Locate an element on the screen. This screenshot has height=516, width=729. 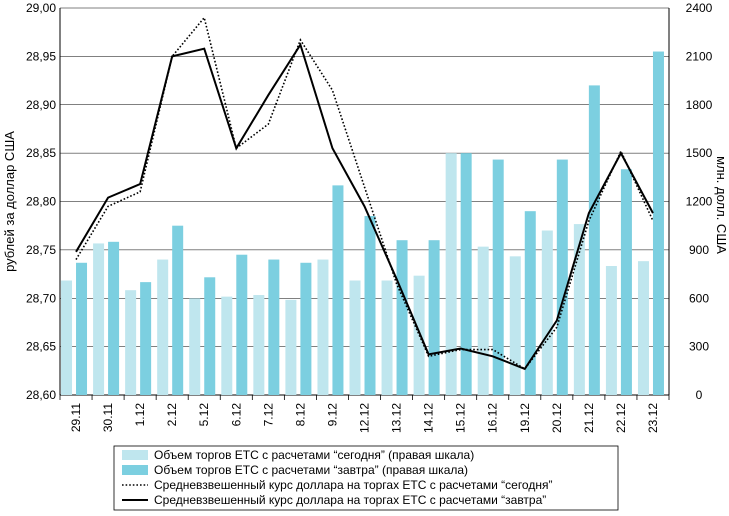
y-left-tick-label: 29,00 is located at coordinates (41, 8).